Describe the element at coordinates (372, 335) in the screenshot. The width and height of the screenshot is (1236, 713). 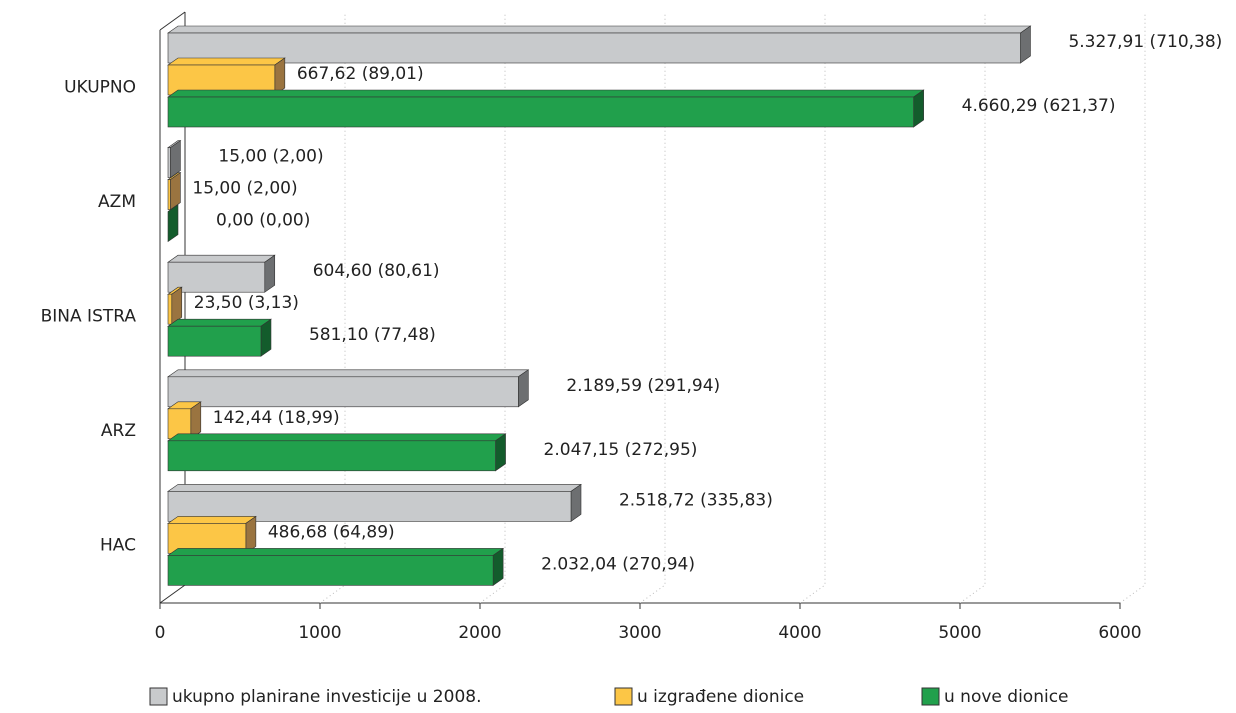
I see `value-label: 581,10 (77,48)` at that location.